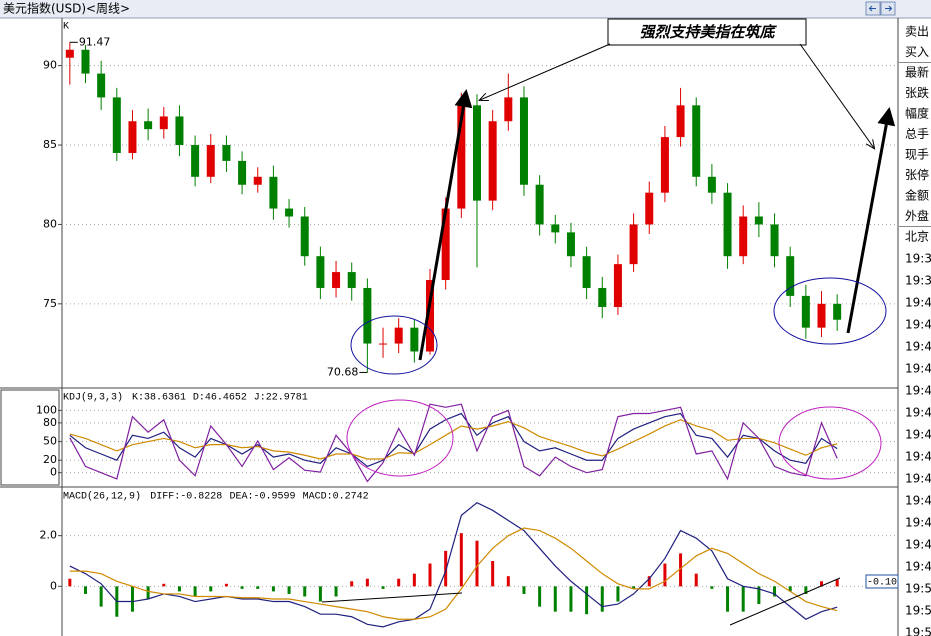 The image size is (931, 636). What do you see at coordinates (50, 441) in the screenshot?
I see `y-tick-label: 50` at bounding box center [50, 441].